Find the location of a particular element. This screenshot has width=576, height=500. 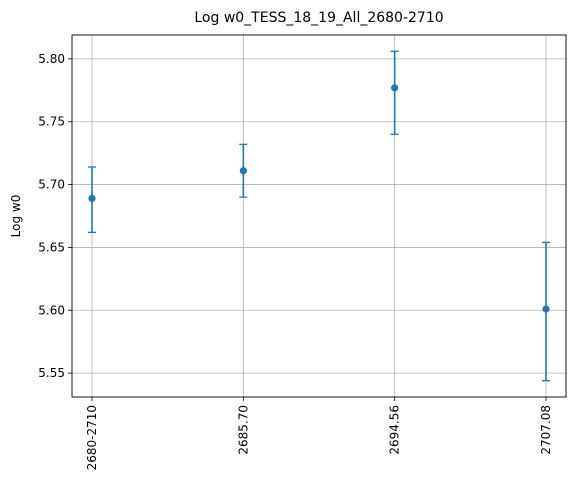

x-tick-label: 2694.56 is located at coordinates (395, 430).